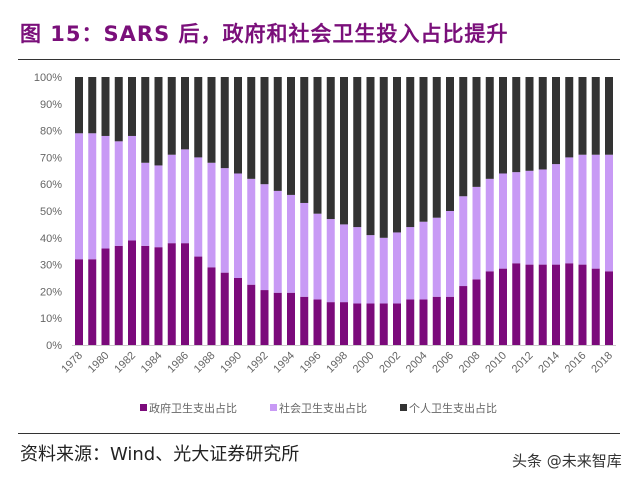  Describe the element at coordinates (51, 212) in the screenshot. I see `y-tick-label: 50%` at that location.